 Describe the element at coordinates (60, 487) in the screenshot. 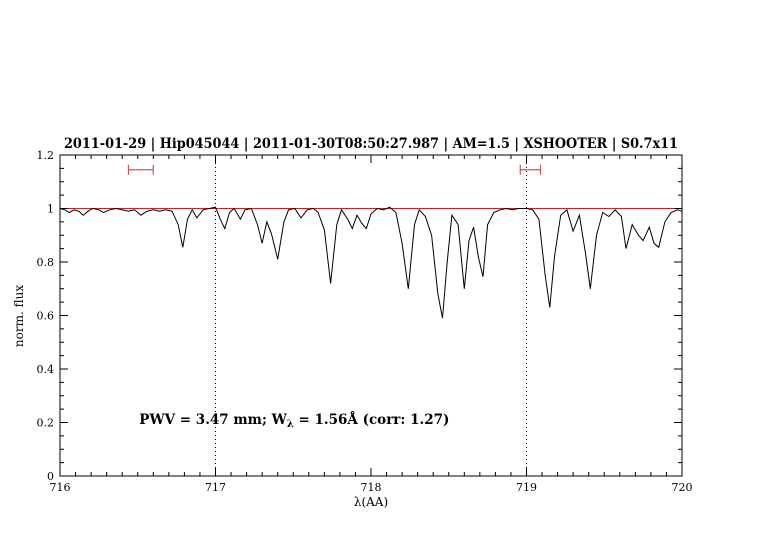

I see `x-tick-label: 716` at that location.